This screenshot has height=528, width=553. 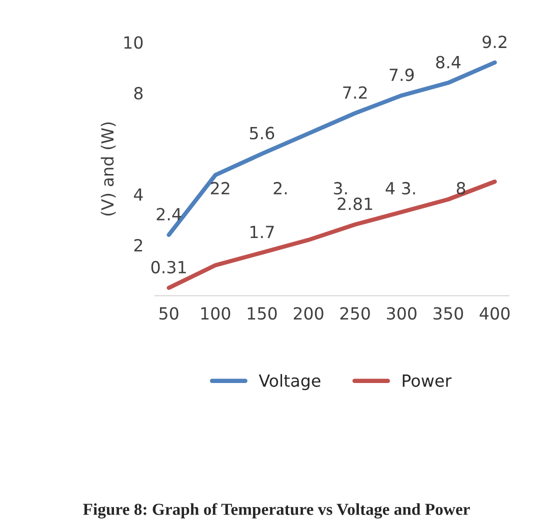 What do you see at coordinates (400, 188) in the screenshot?
I see `annotation: 4 3.` at bounding box center [400, 188].